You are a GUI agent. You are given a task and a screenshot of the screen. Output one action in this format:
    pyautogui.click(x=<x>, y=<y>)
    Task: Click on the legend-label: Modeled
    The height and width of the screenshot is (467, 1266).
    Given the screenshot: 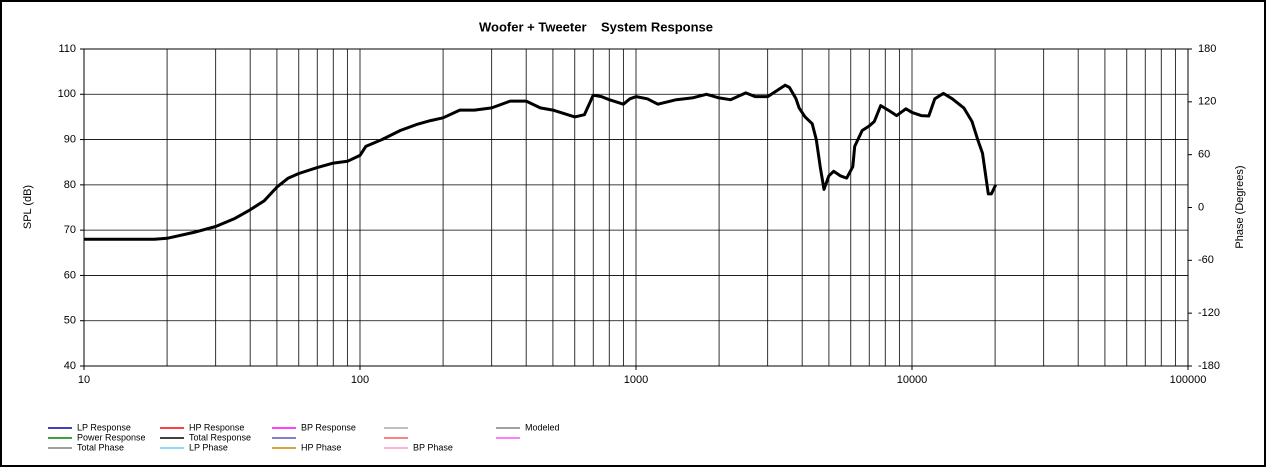 What is the action you would take?
    pyautogui.click(x=542, y=427)
    